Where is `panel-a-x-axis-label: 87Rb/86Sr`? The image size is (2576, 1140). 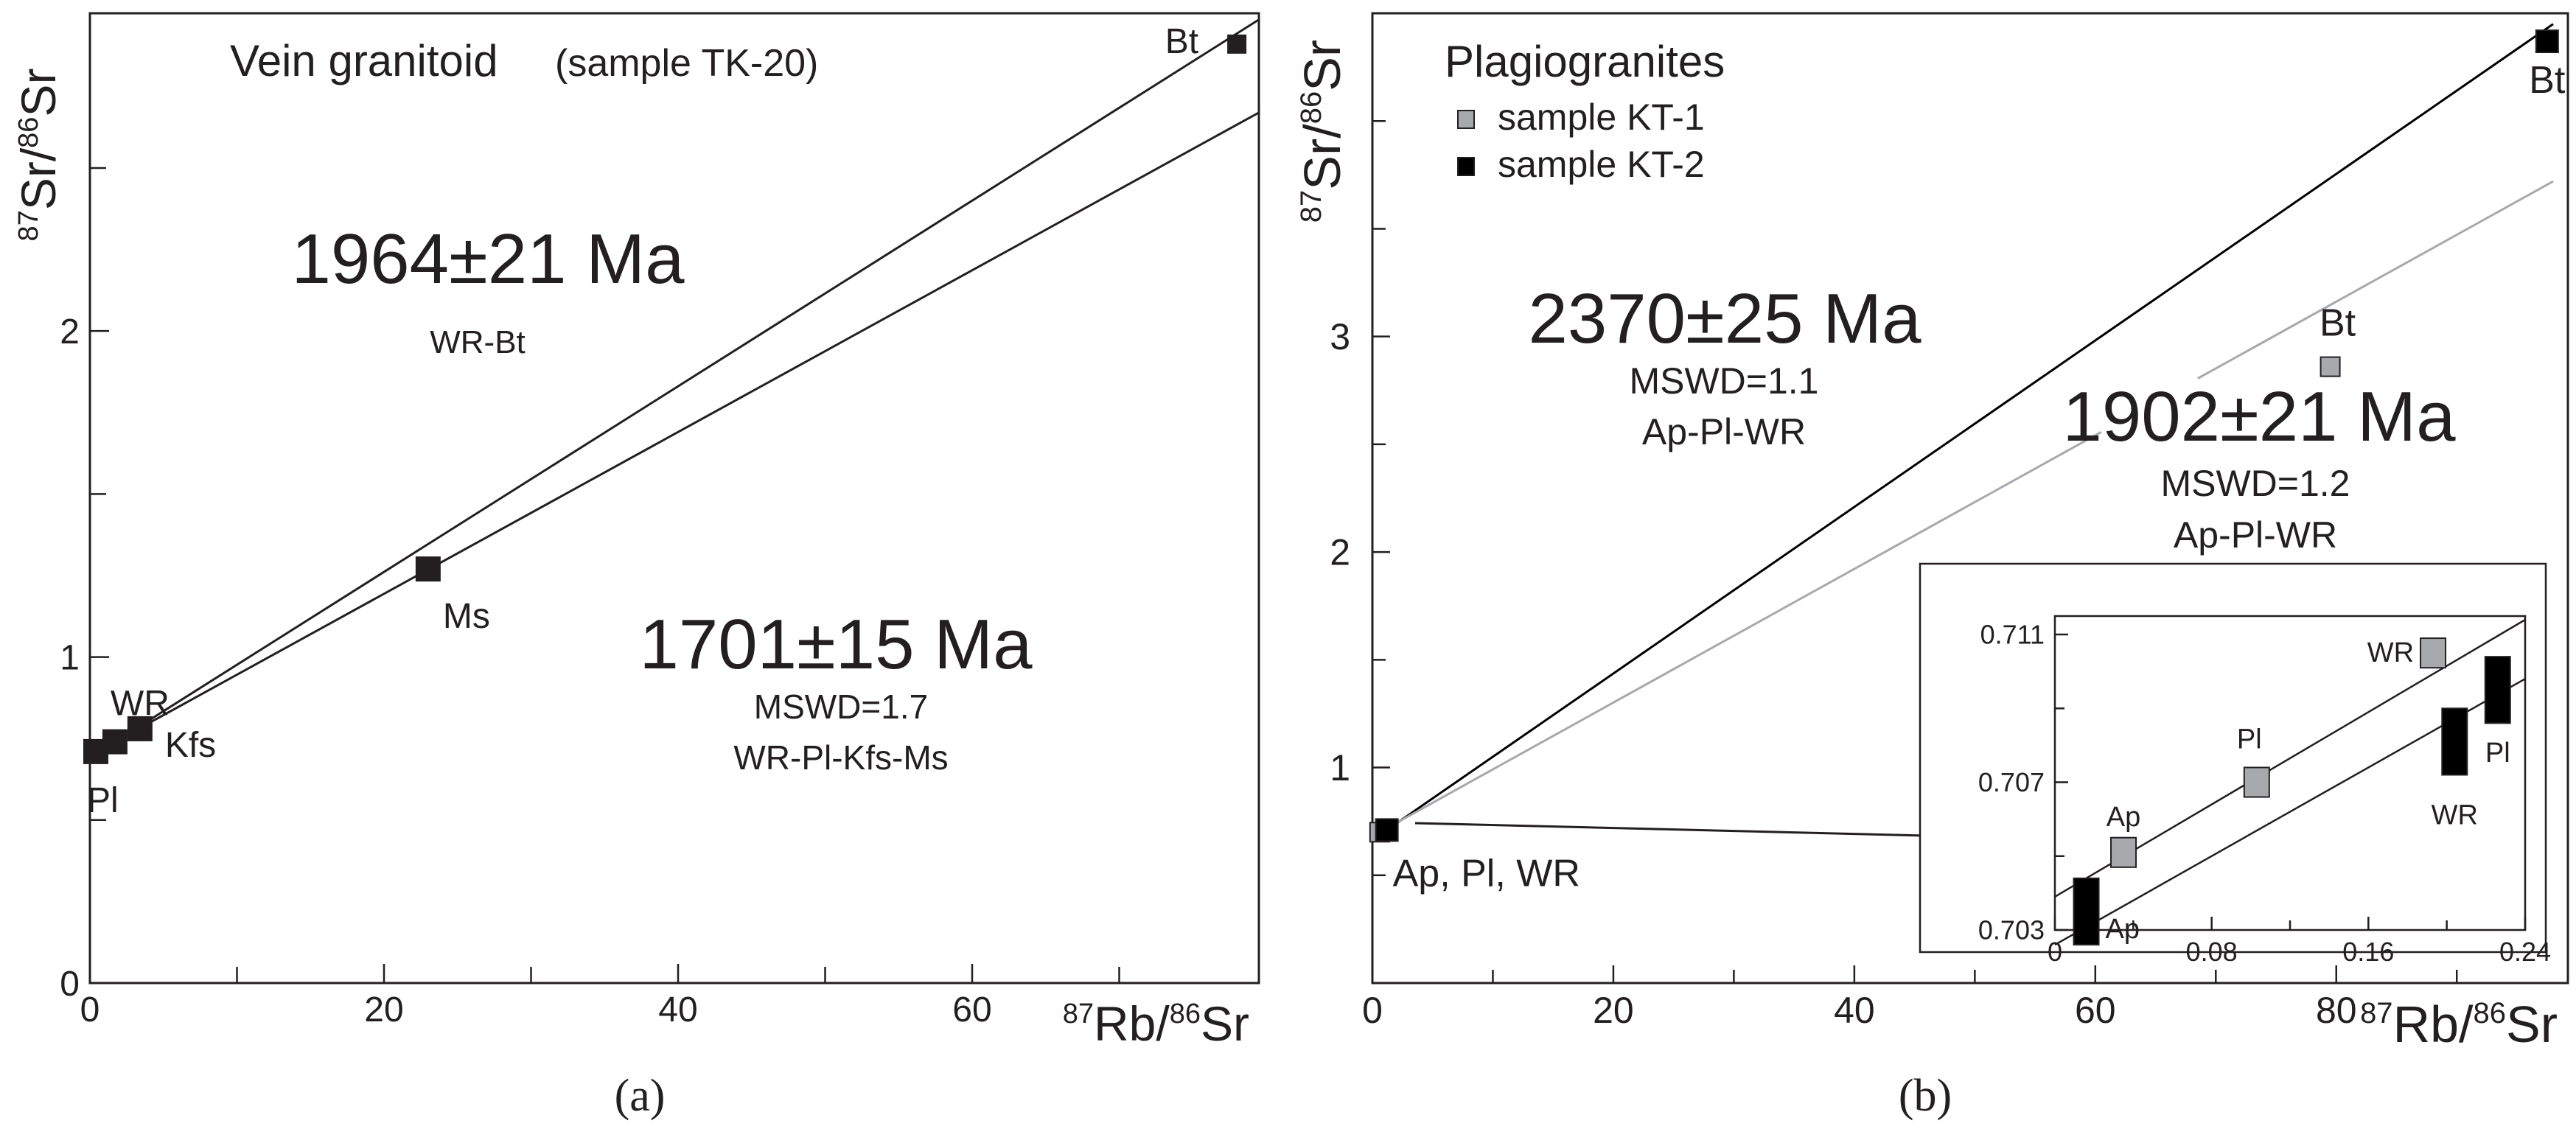 panel-a-x-axis-label: 87Rb/86Sr is located at coordinates (1156, 1024).